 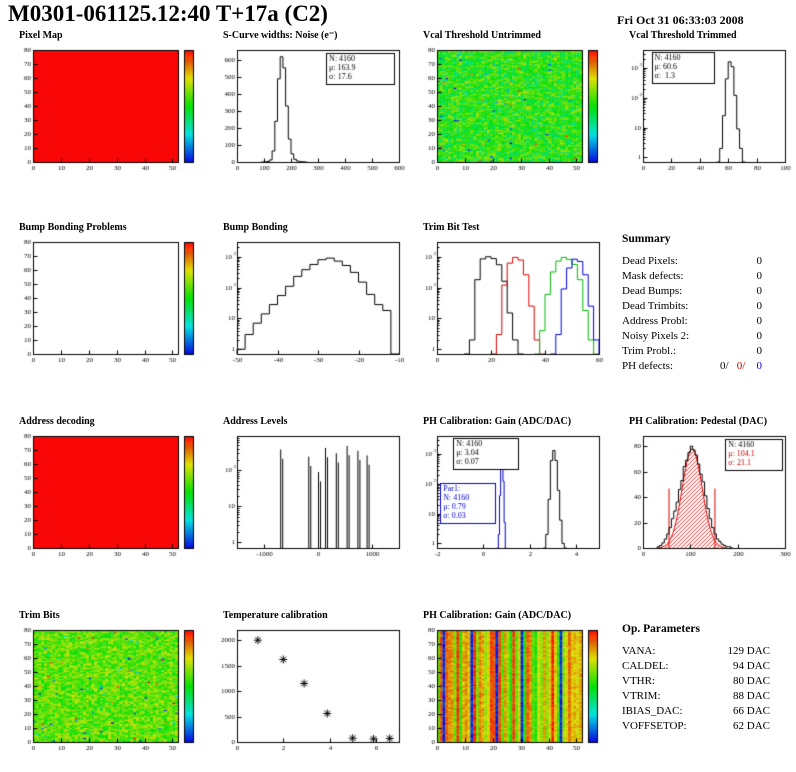 I want to click on op-parameter-label: VANA:, so click(x=639, y=651).